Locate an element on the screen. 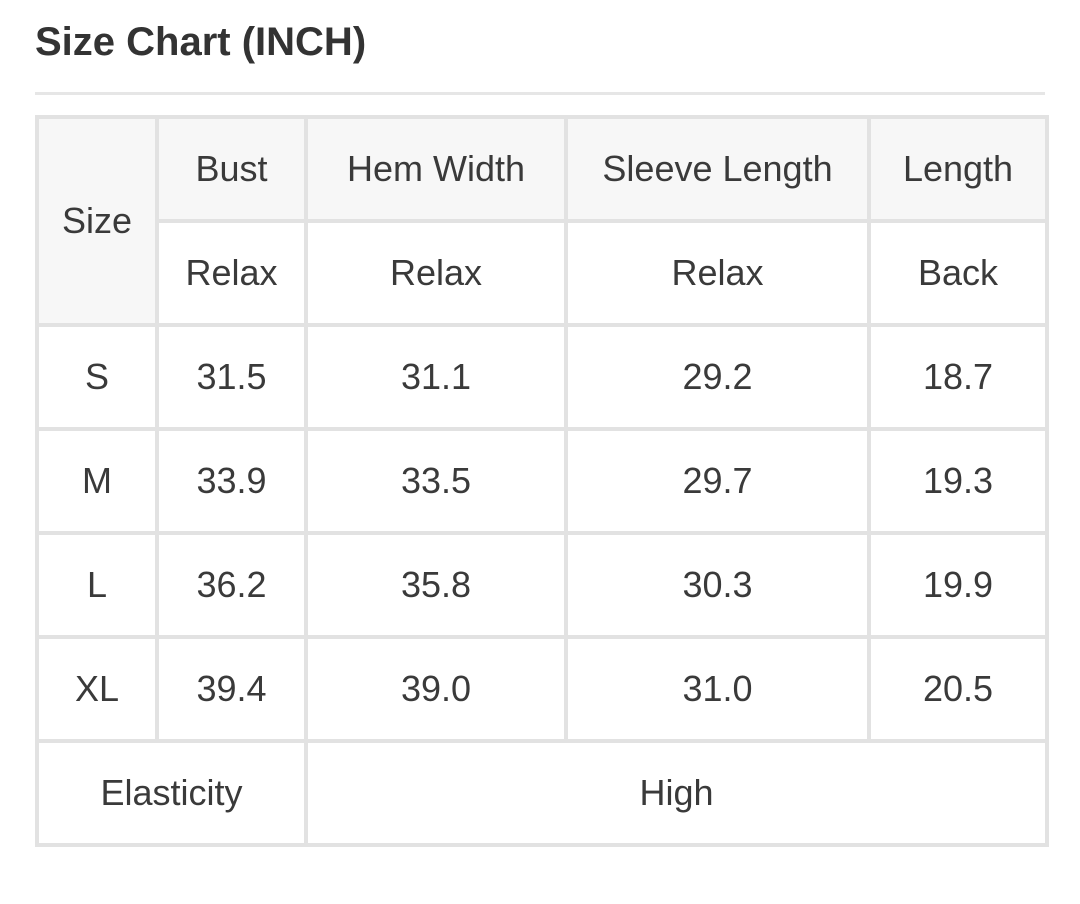  value-m-hem-width: 33.5 is located at coordinates (436, 481).